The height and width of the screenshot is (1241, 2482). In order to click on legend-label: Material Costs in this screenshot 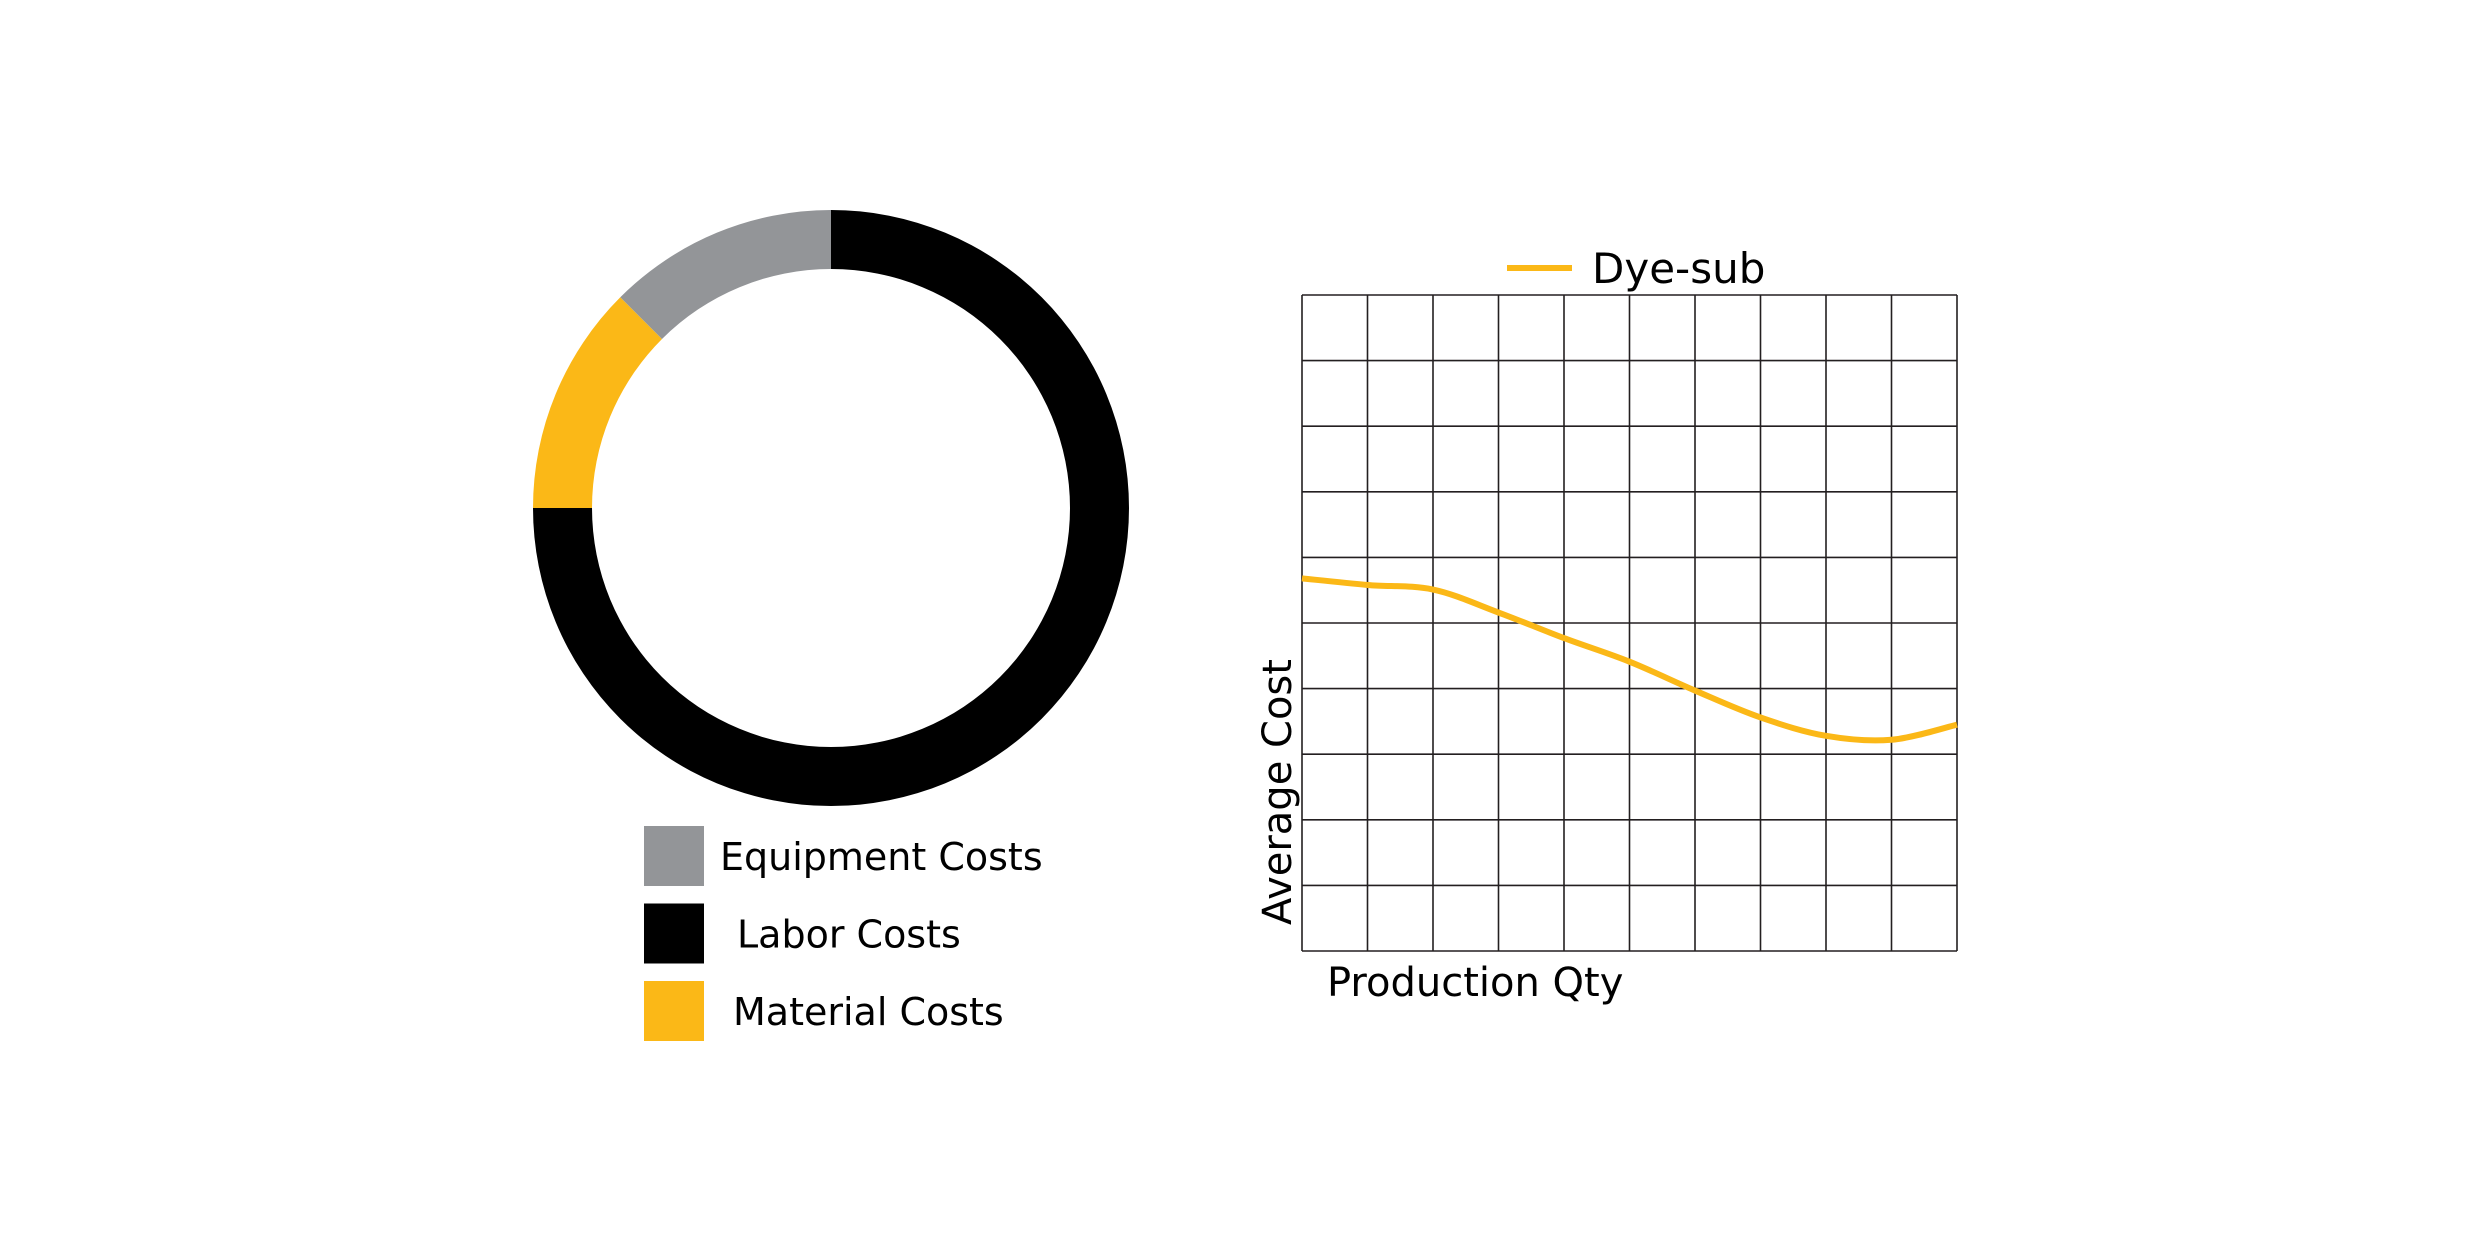, I will do `click(868, 1012)`.